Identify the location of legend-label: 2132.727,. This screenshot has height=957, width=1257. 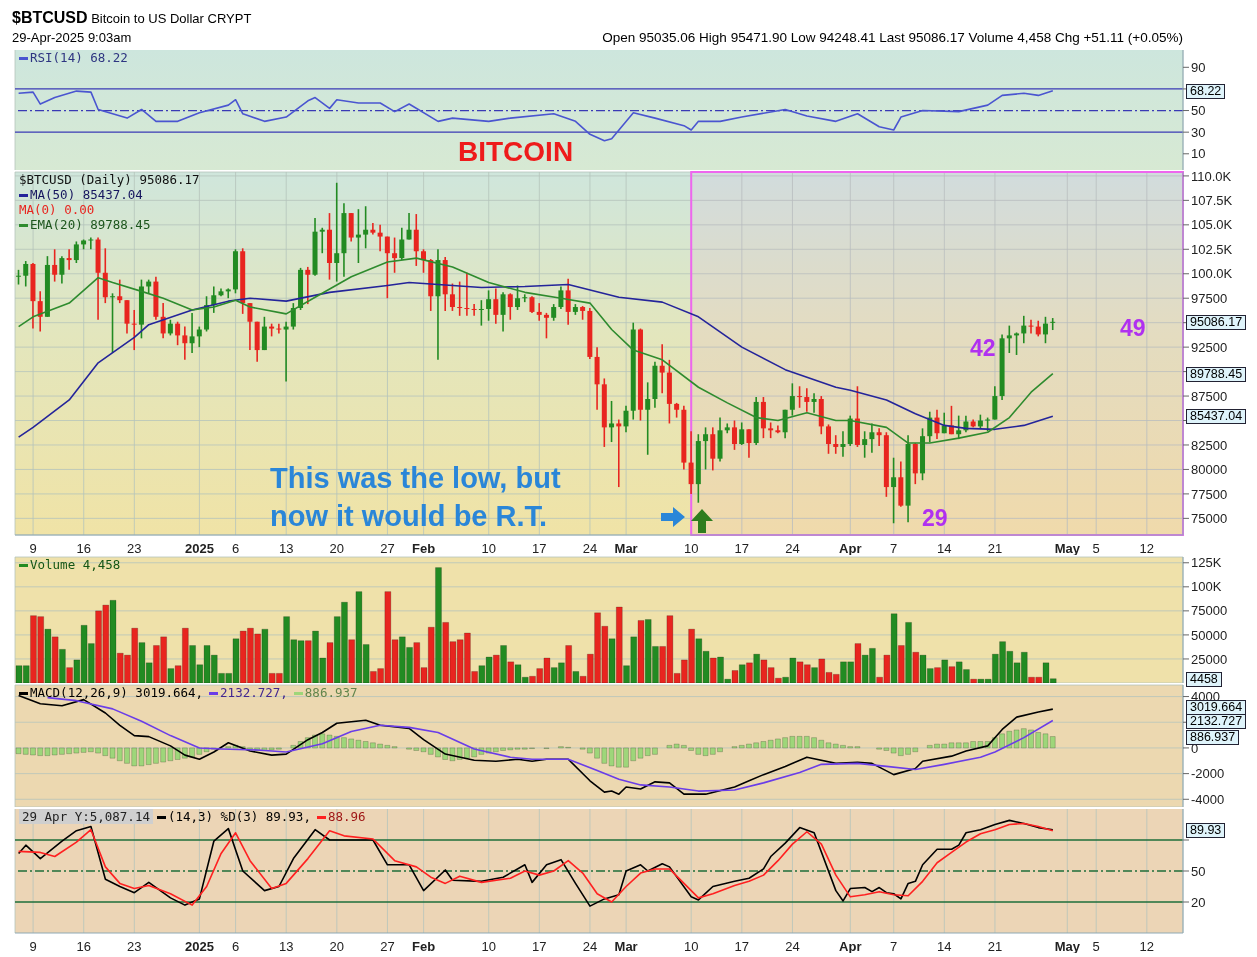
(253, 692).